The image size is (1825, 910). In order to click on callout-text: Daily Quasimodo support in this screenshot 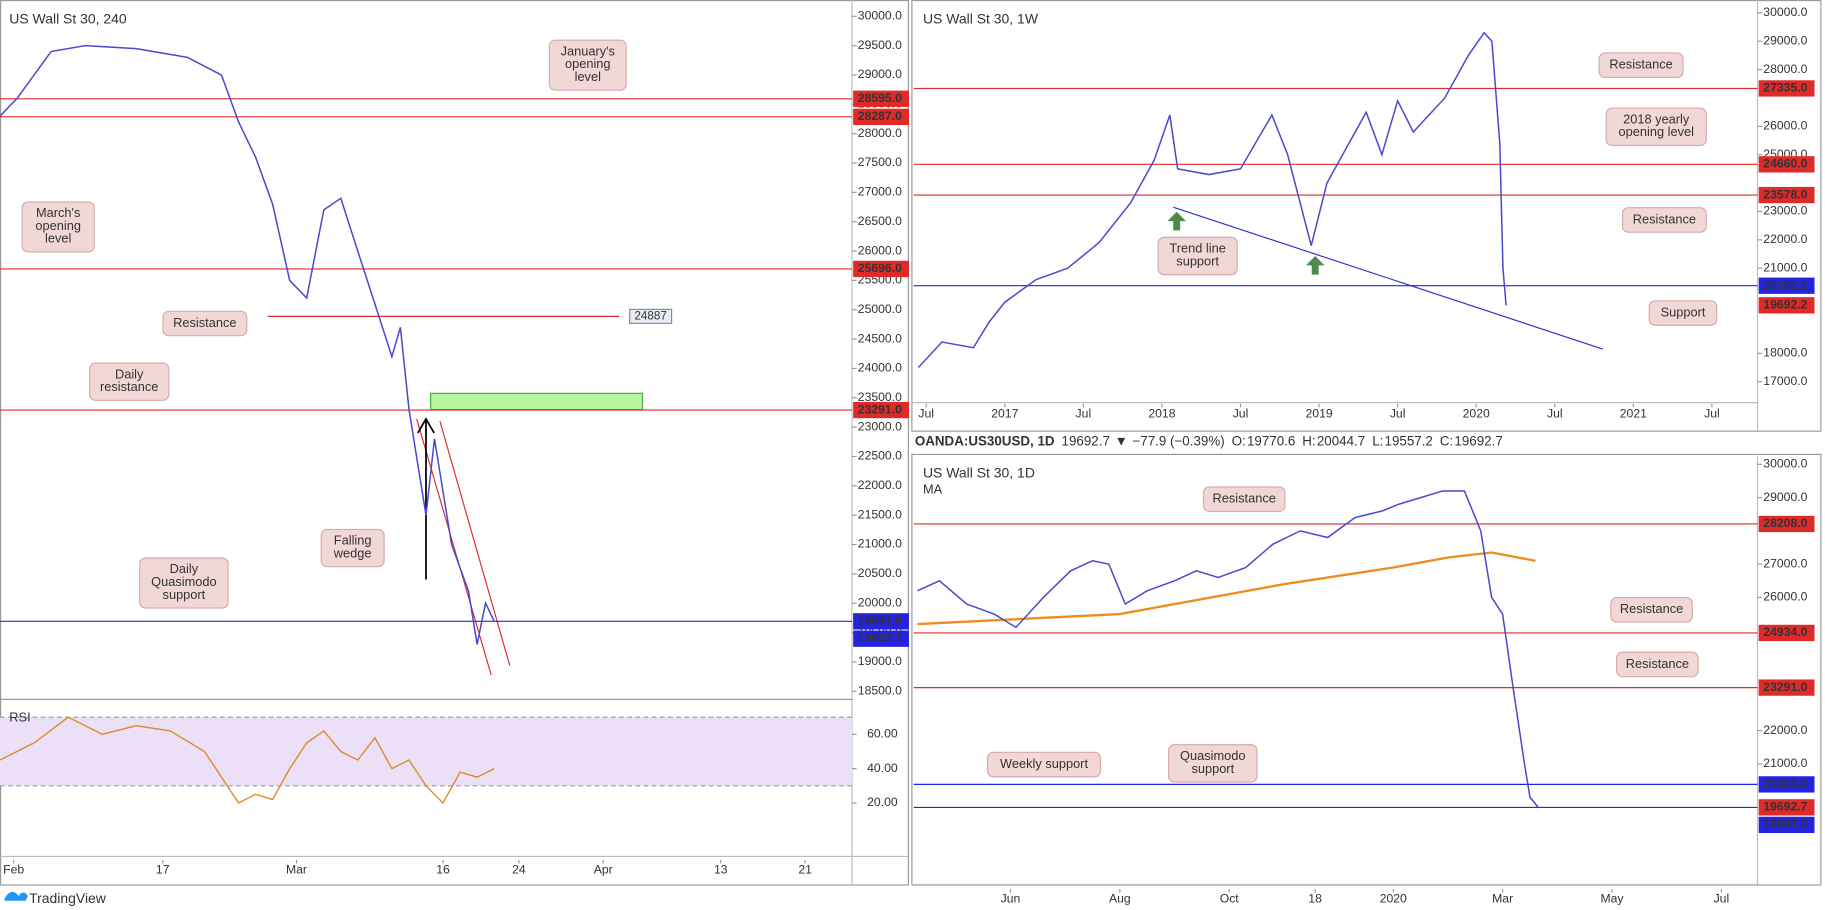, I will do `click(183, 582)`.